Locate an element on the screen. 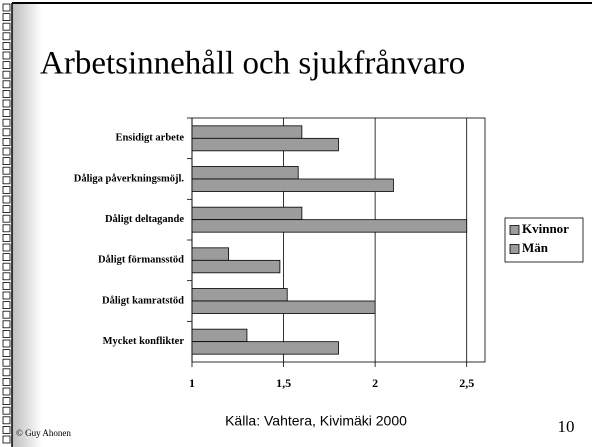 This screenshot has height=447, width=592. y-tick-label: Dåliga påverkningsmöjl. is located at coordinates (129, 178).